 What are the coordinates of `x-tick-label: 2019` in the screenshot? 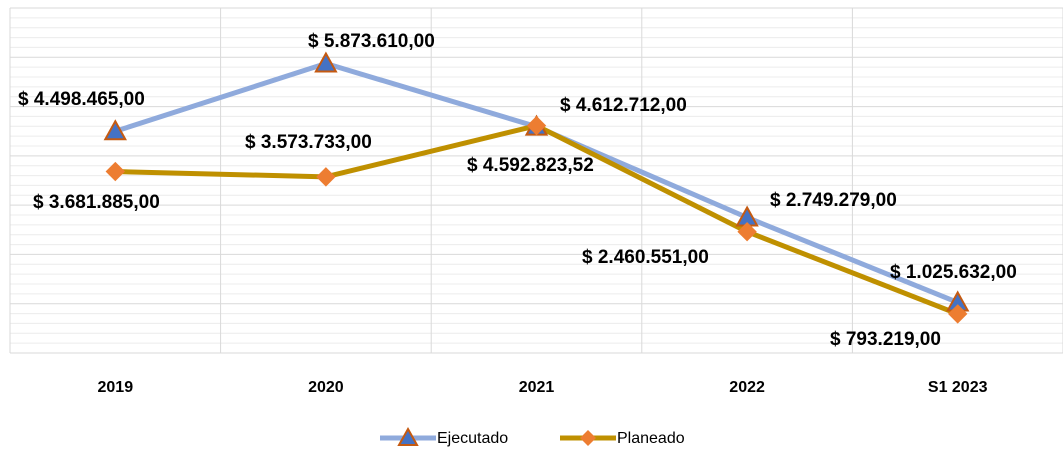 It's located at (116, 387).